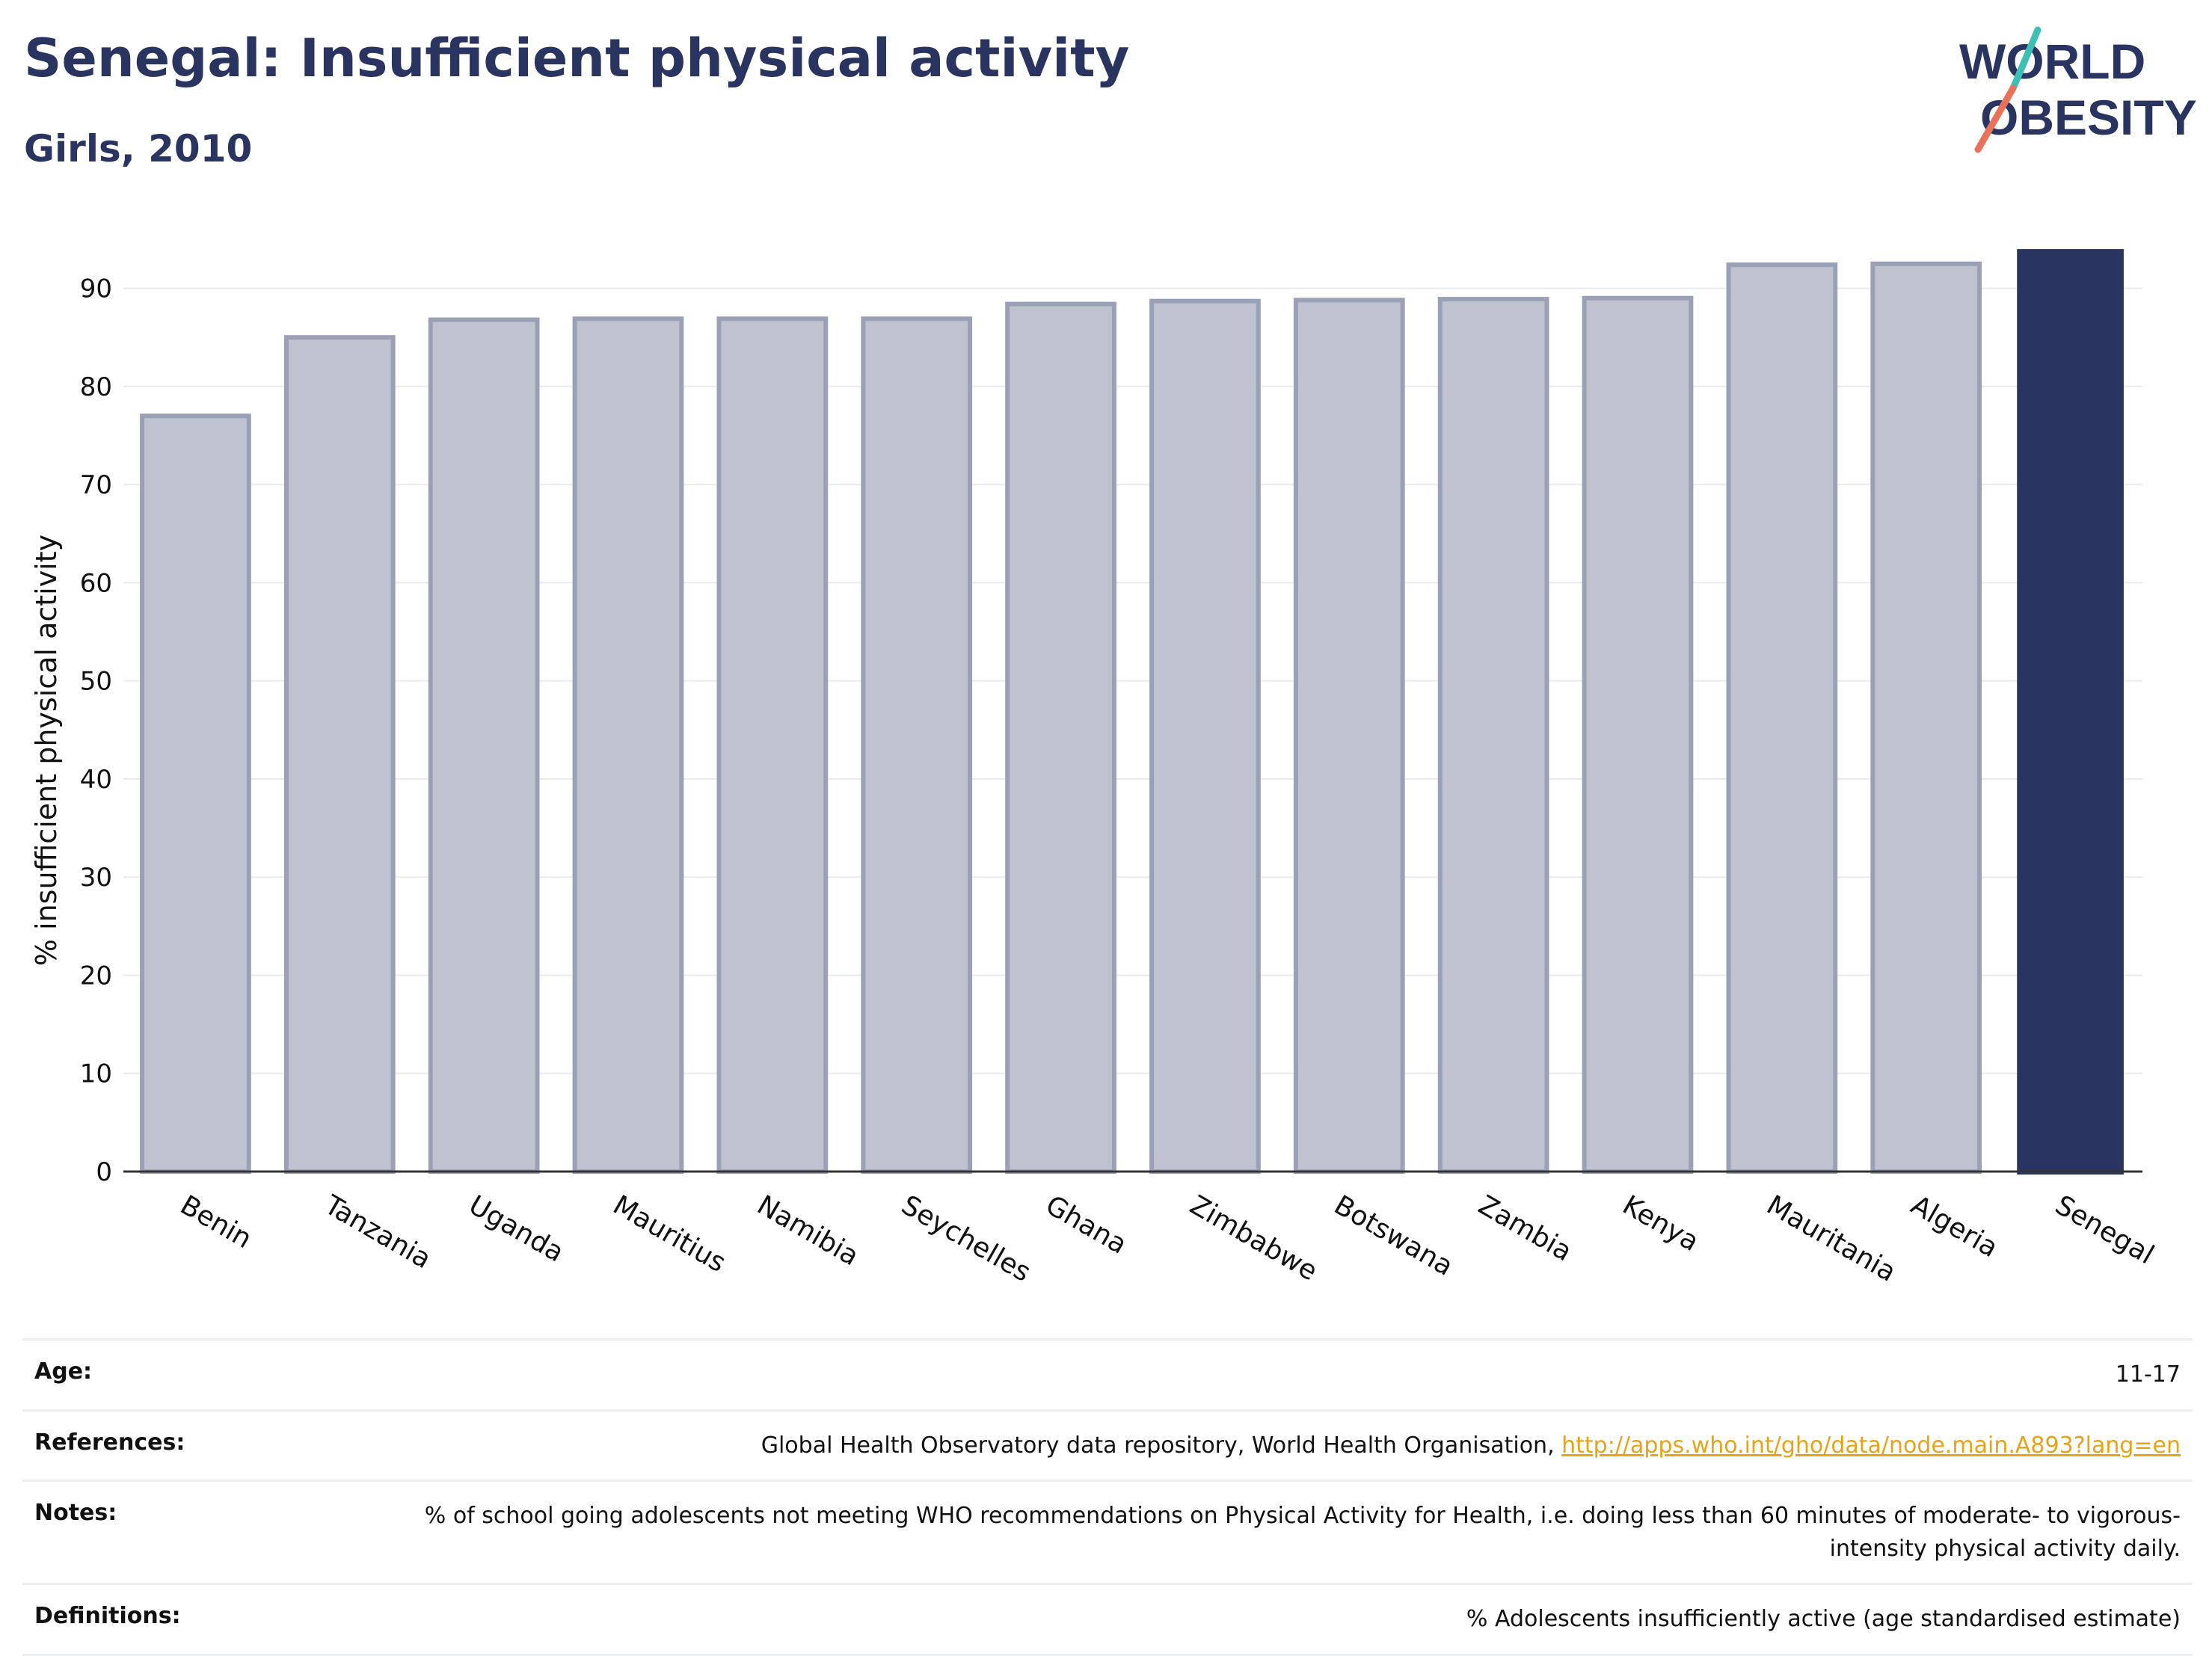  What do you see at coordinates (1205, 736) in the screenshot?
I see `bar-zimbabwe` at bounding box center [1205, 736].